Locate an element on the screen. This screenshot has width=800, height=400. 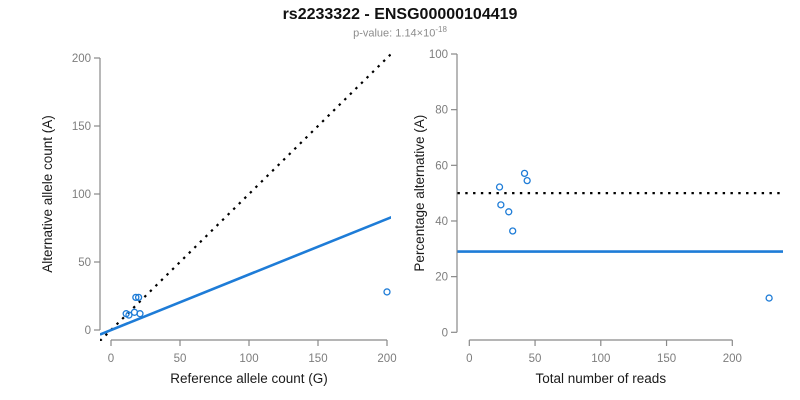
y-tick-label: 150 is located at coordinates (81, 127).